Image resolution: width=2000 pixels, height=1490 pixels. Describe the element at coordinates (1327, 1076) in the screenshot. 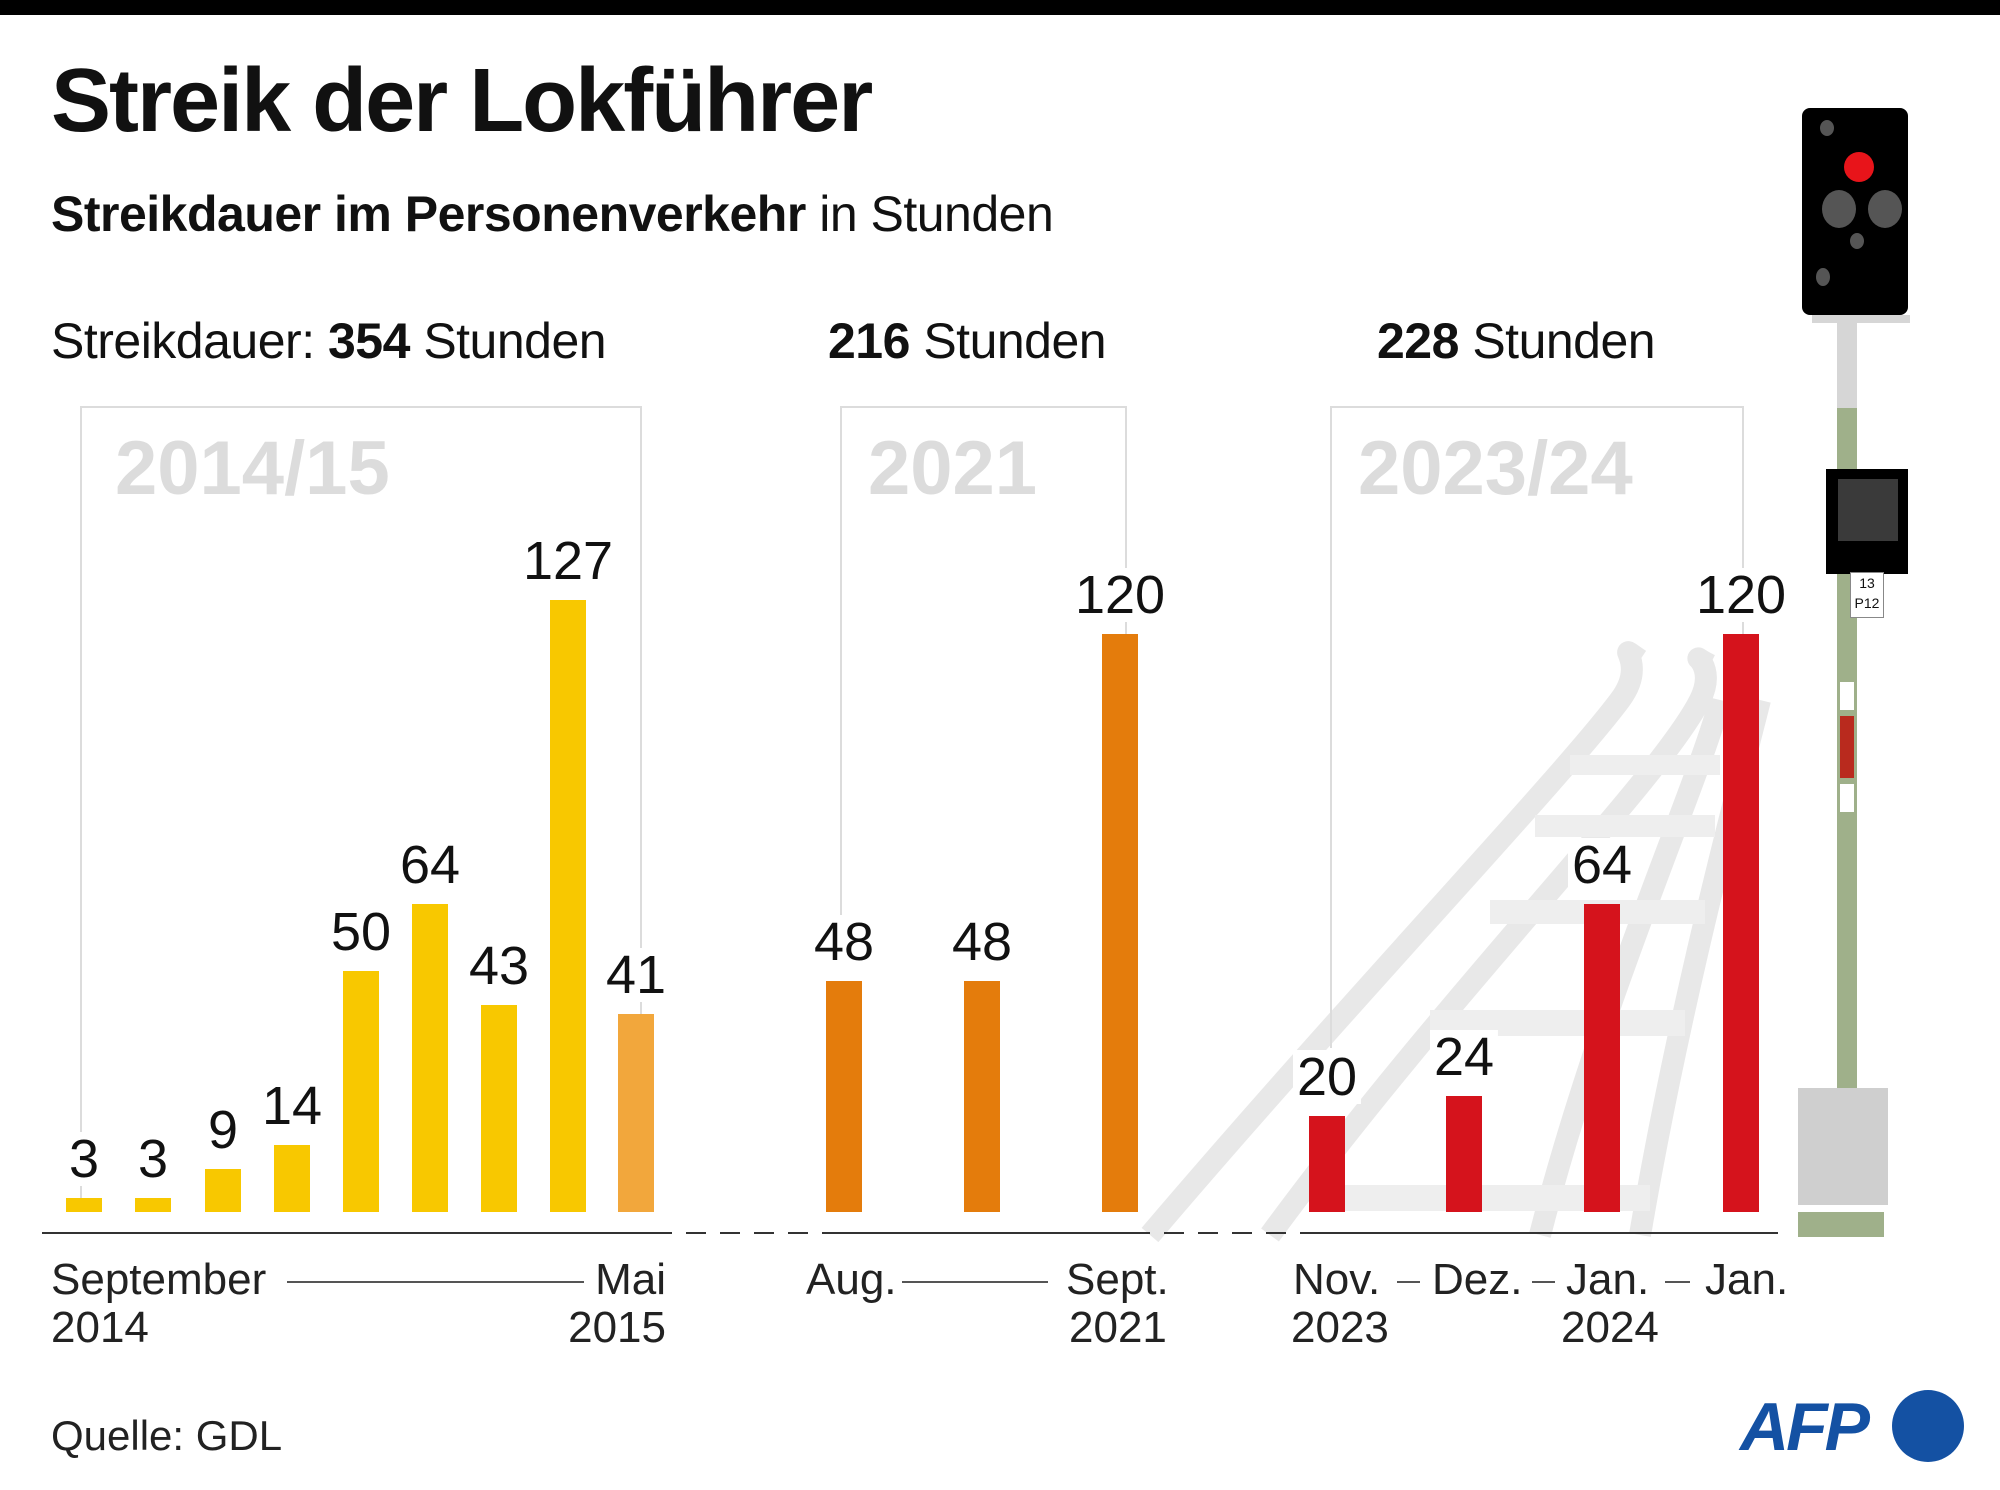

I see `value-label: 20` at that location.